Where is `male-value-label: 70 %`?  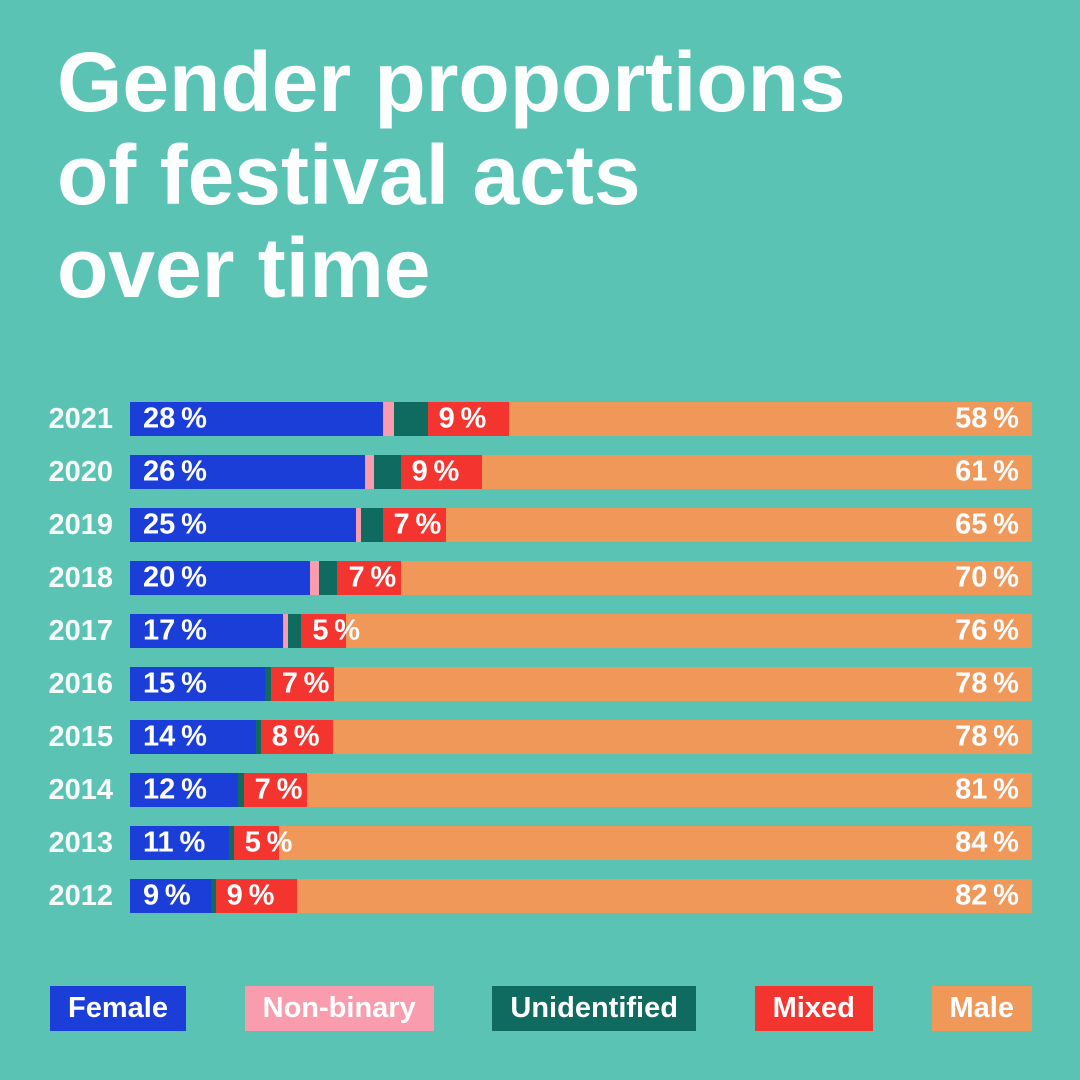
male-value-label: 70 % is located at coordinates (987, 577).